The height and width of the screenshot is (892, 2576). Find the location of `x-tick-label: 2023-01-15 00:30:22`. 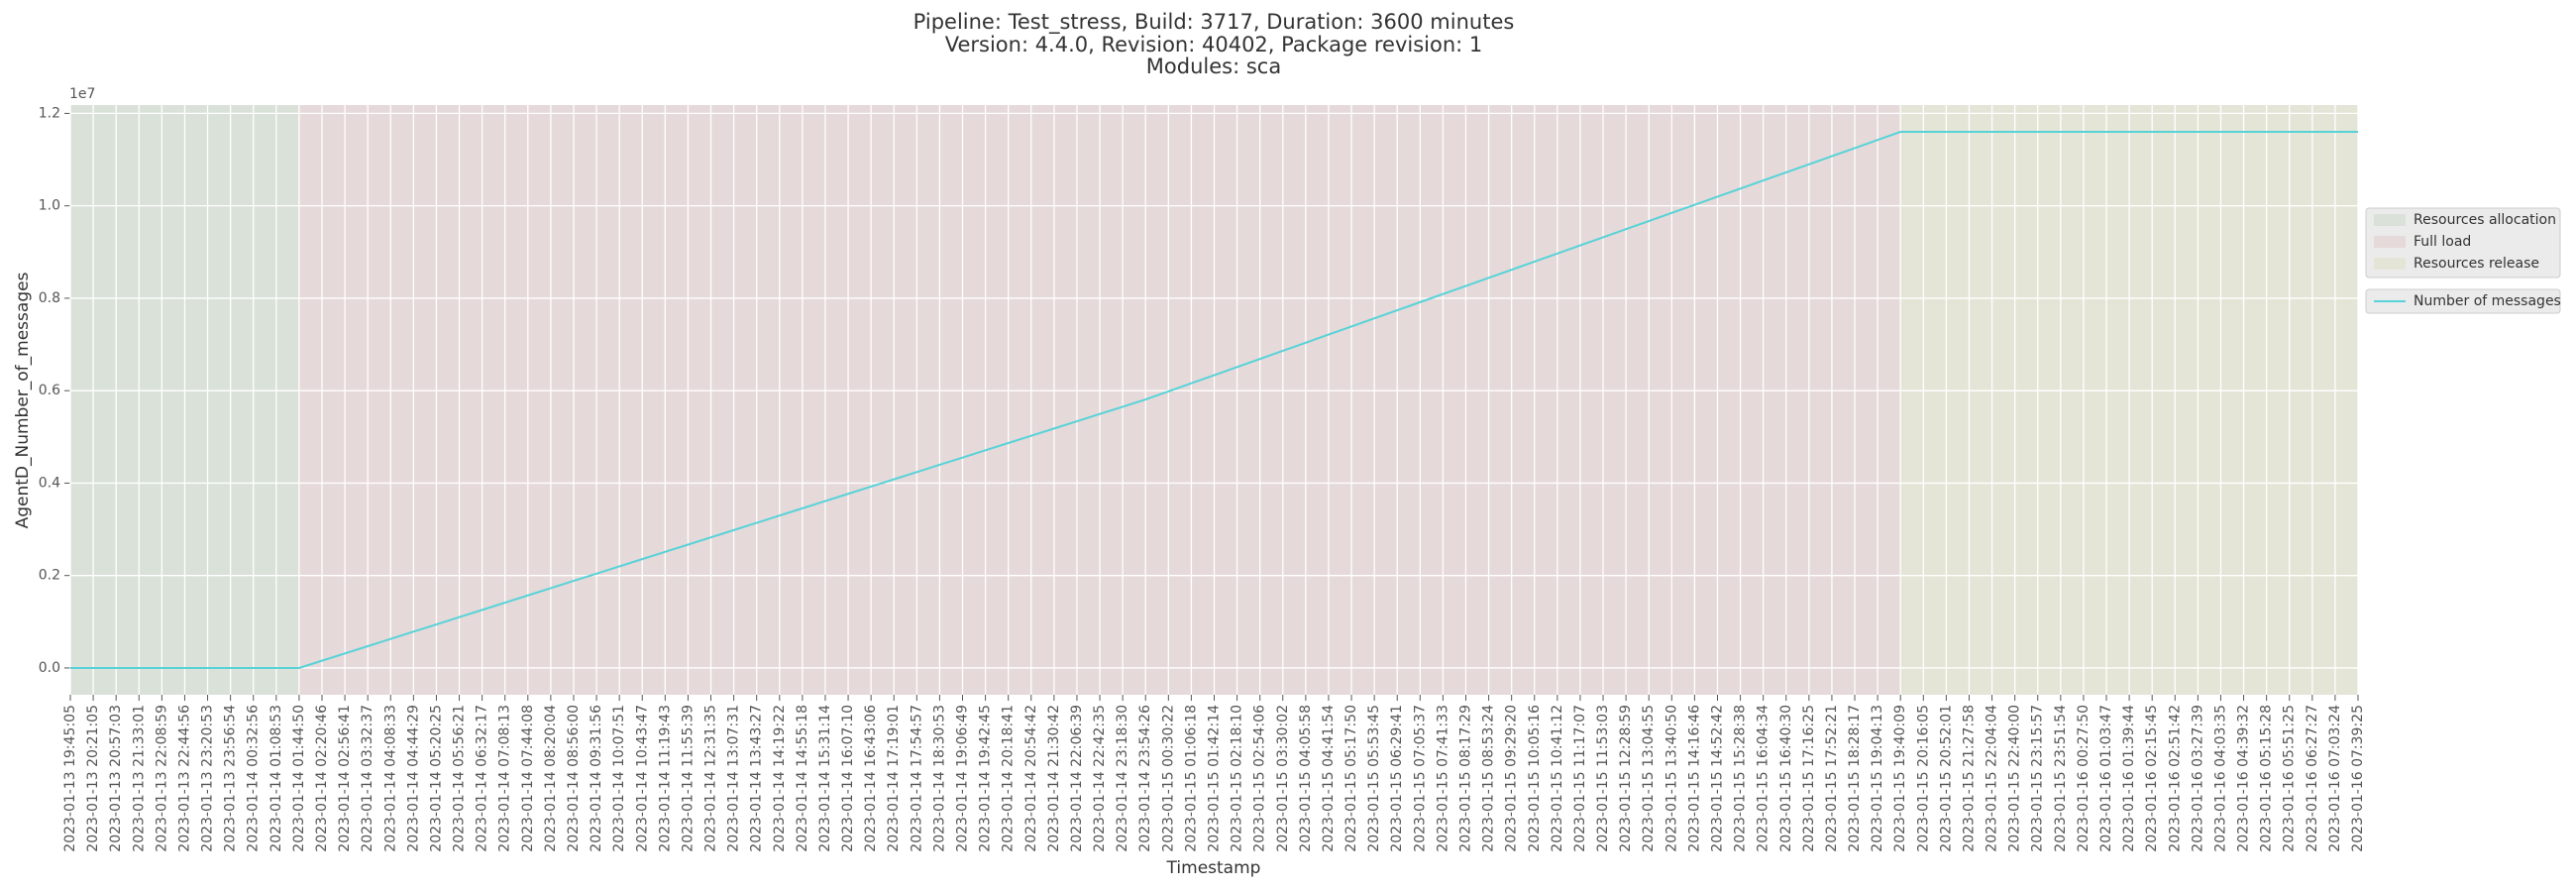

x-tick-label: 2023-01-15 00:30:22 is located at coordinates (1168, 779).